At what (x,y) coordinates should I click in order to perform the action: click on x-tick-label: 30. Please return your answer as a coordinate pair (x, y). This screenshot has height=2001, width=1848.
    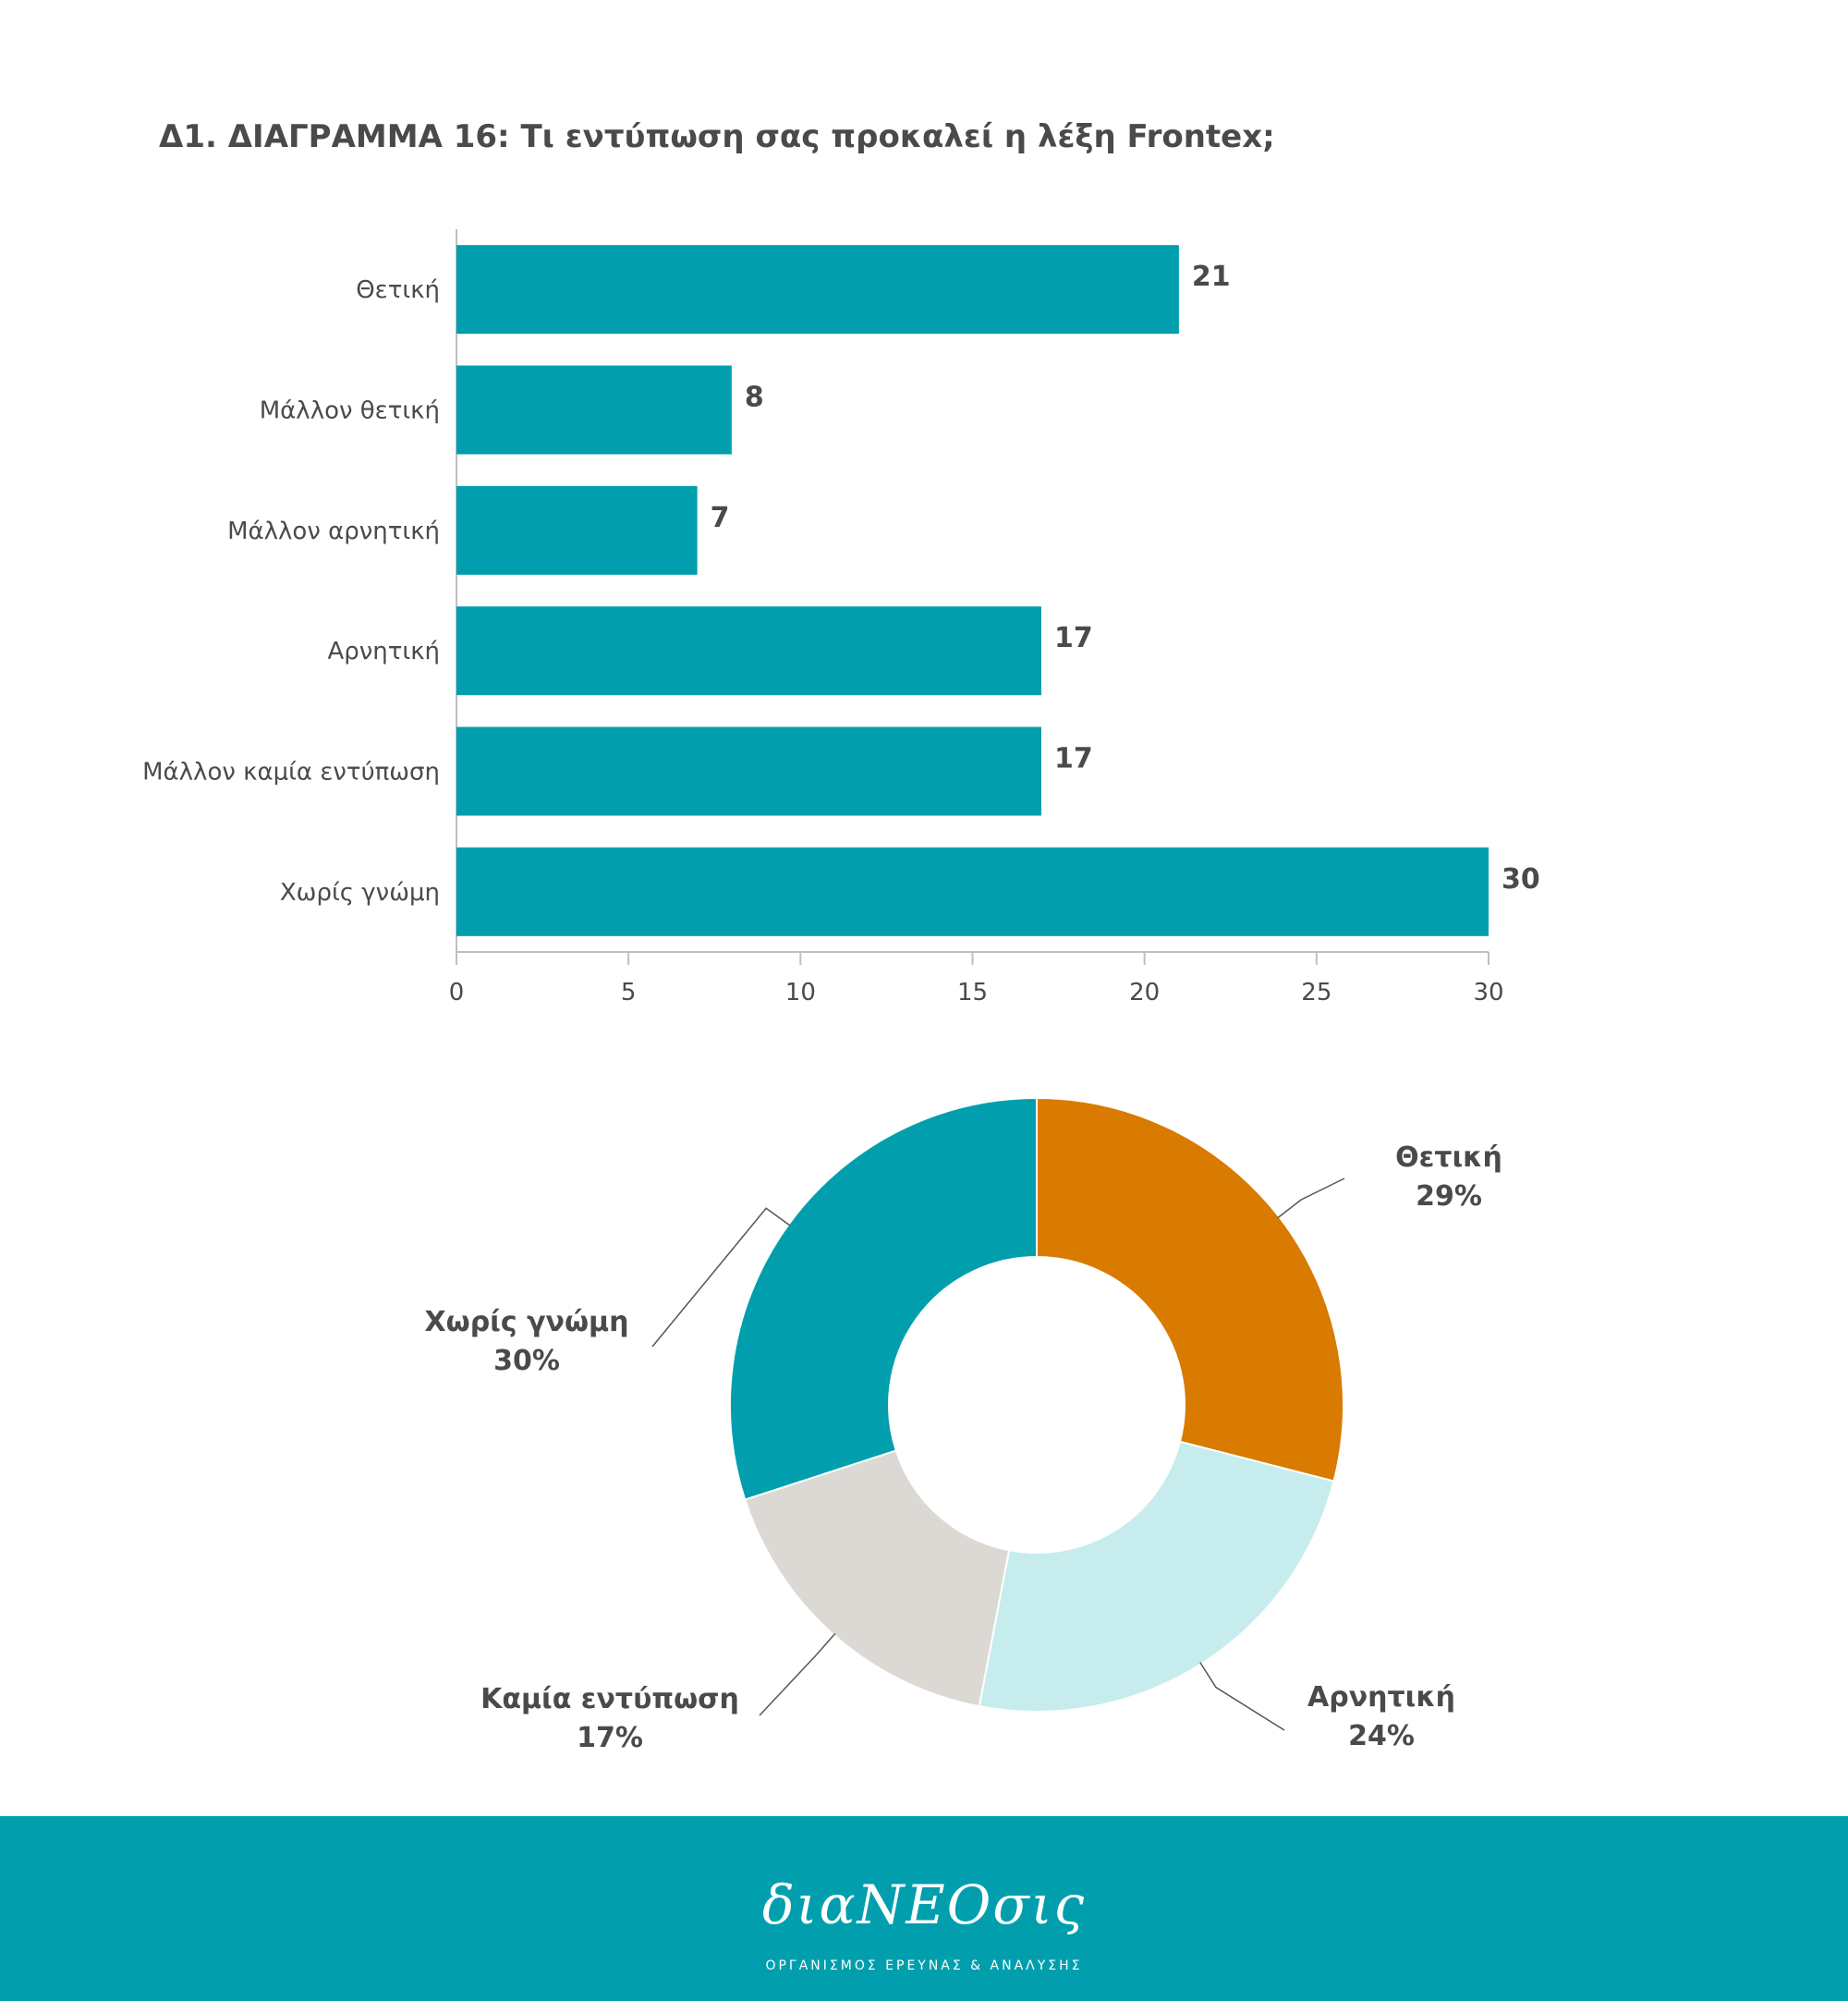
    Looking at the image, I should click on (1488, 993).